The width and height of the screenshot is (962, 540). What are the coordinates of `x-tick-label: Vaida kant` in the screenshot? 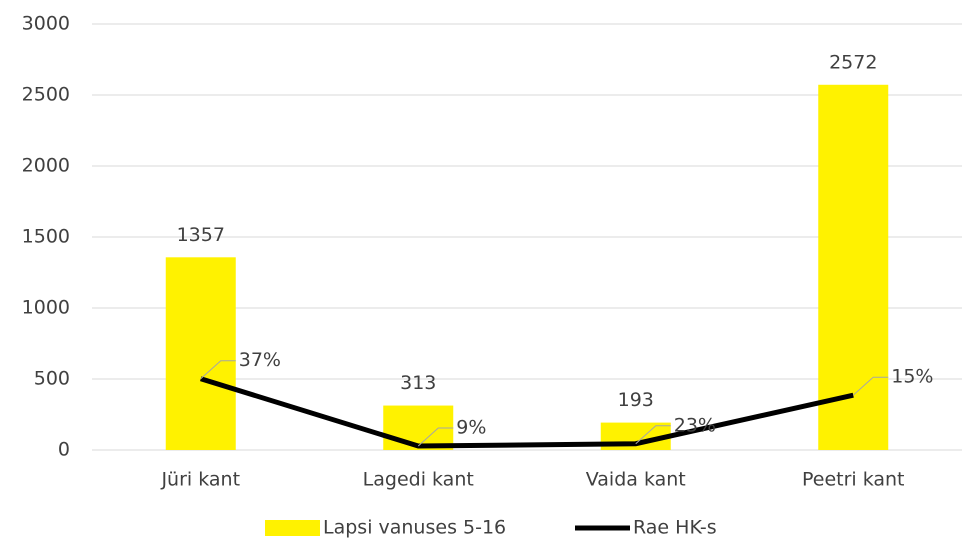 It's located at (636, 480).